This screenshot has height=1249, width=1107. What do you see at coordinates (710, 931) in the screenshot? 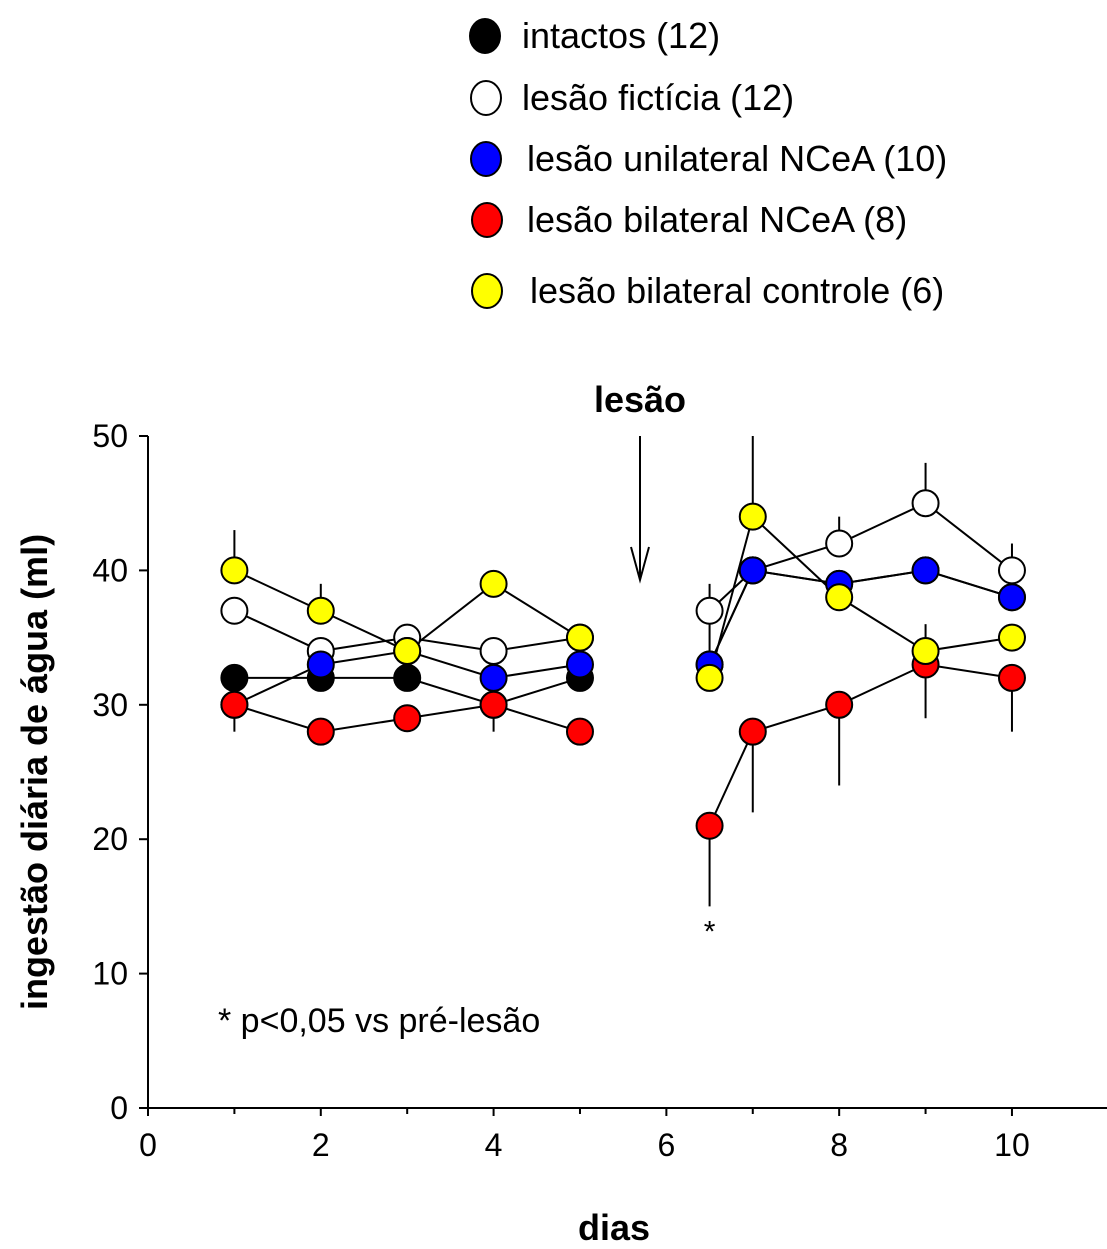
I see `significance-marker: *` at bounding box center [710, 931].